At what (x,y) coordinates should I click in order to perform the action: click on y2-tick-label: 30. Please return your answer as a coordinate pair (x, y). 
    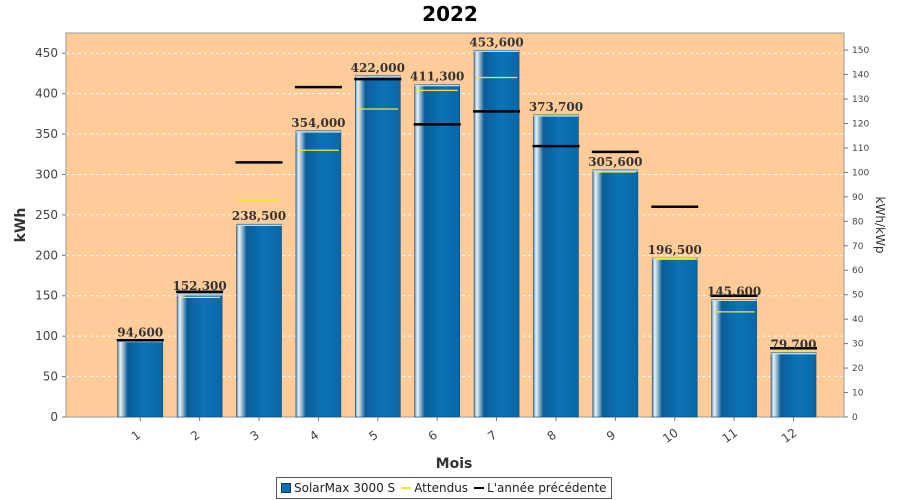
    Looking at the image, I should click on (858, 345).